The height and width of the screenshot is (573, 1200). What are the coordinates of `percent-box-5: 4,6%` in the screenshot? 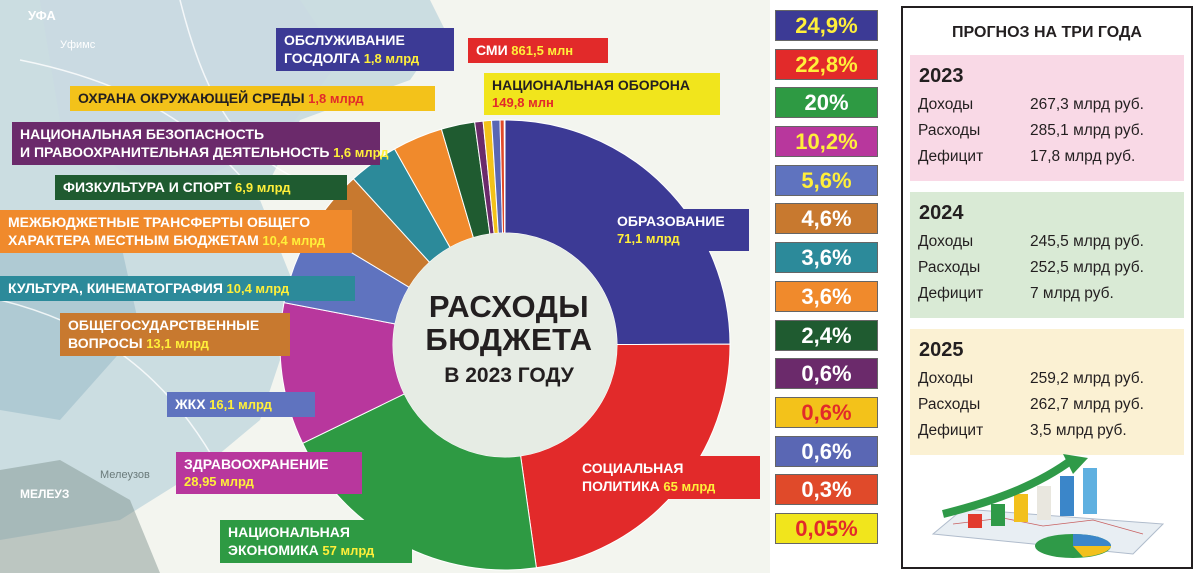 It's located at (826, 219).